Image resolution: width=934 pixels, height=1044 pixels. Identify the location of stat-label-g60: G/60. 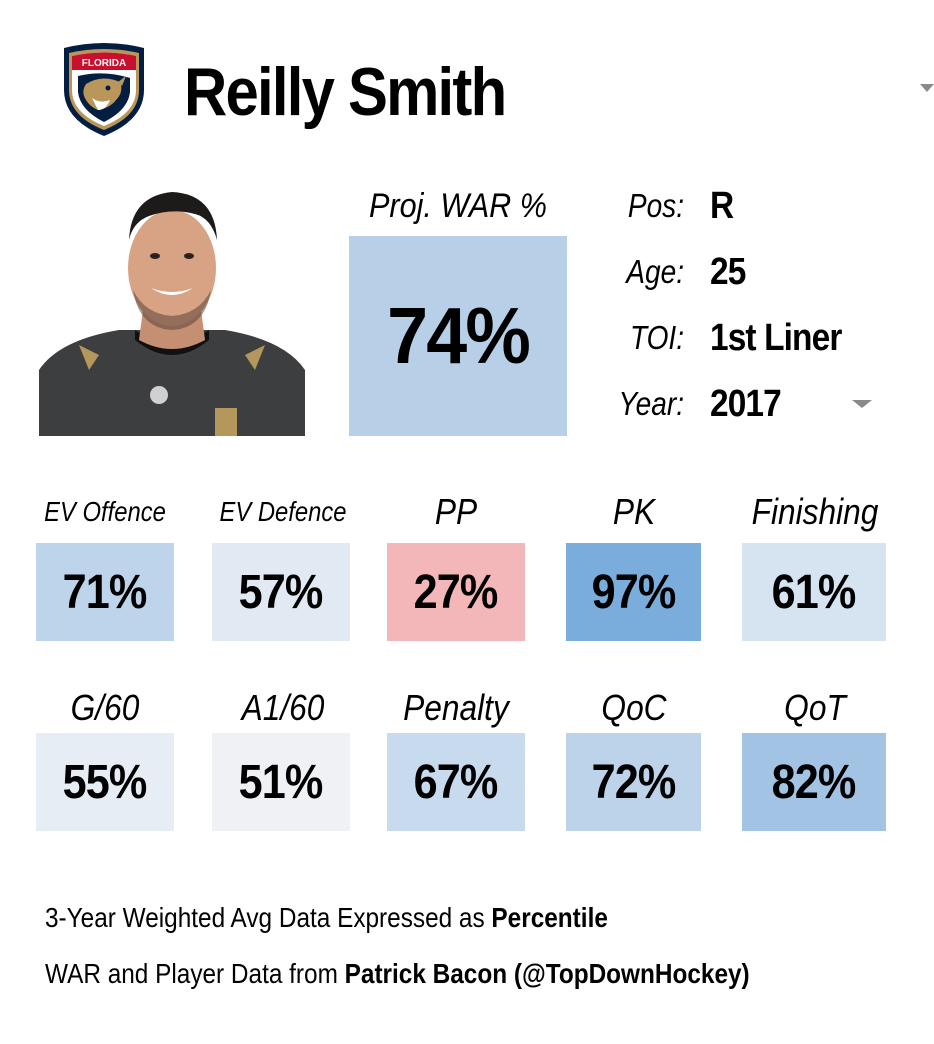
(105, 707).